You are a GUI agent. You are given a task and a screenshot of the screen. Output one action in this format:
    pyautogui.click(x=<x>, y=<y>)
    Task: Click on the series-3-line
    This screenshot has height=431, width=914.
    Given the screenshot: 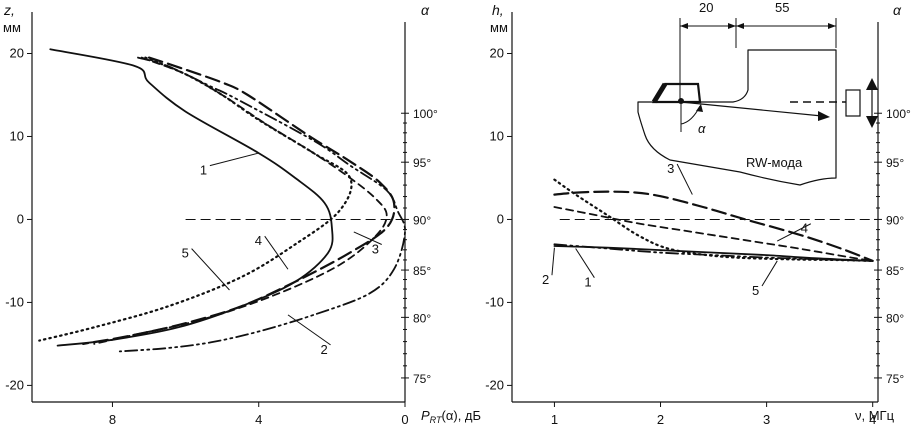 What is the action you would take?
    pyautogui.click(x=713, y=226)
    